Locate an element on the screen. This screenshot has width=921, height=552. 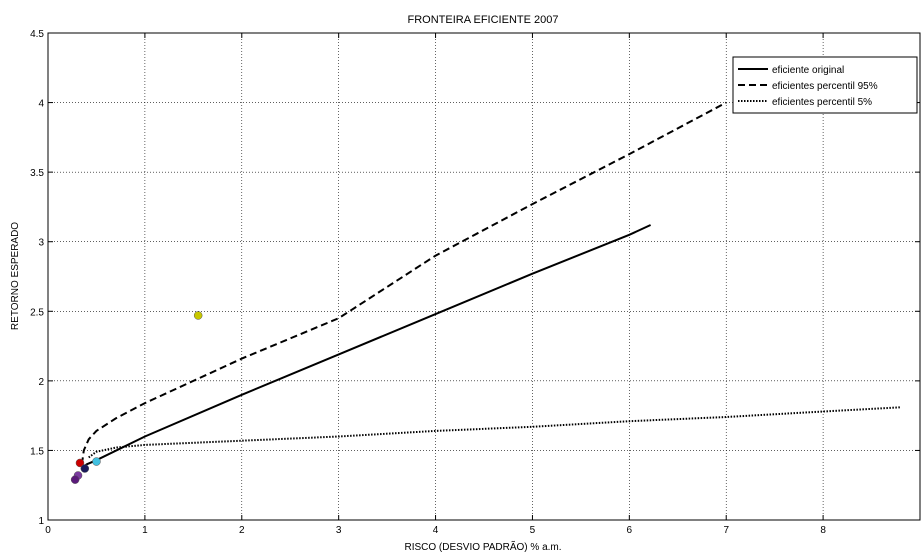
legend-label: eficiente original is located at coordinates (808, 70).